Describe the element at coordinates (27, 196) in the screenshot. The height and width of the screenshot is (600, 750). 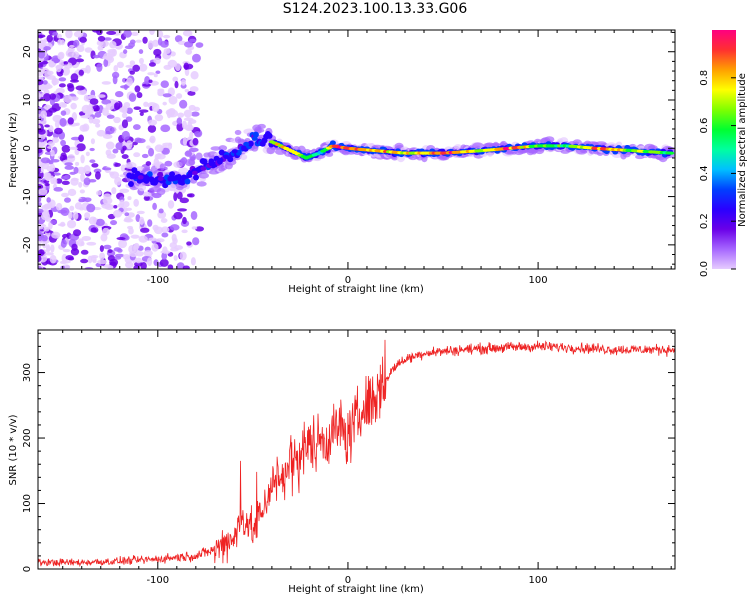
I see `spectrogram-y-tick-label: -10` at that location.